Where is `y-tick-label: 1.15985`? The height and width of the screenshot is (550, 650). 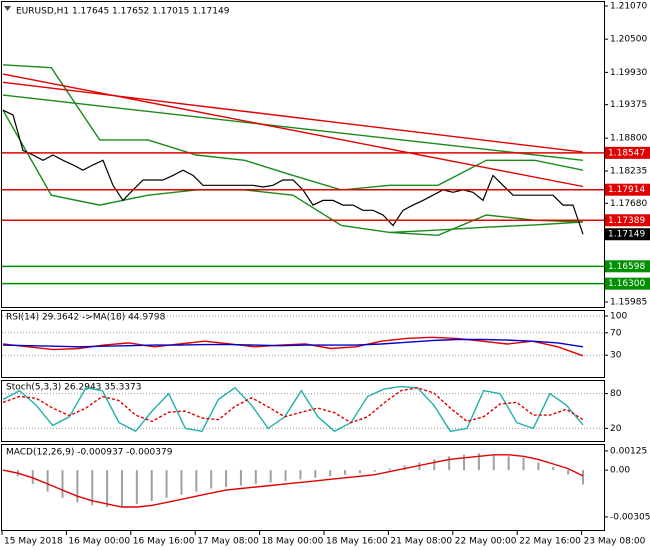
y-tick-label: 1.15985 is located at coordinates (628, 303).